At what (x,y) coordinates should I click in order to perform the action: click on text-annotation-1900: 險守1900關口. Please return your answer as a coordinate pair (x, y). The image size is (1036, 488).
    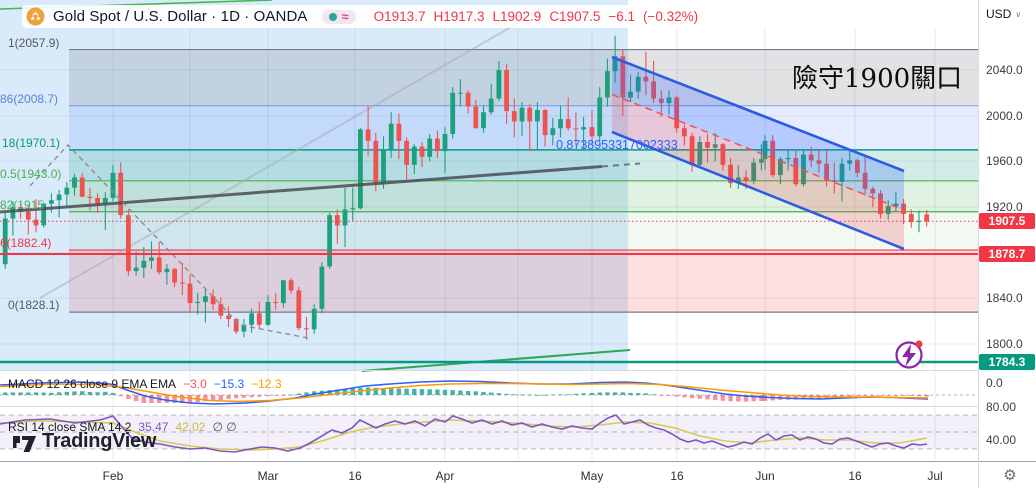
    Looking at the image, I should click on (877, 79).